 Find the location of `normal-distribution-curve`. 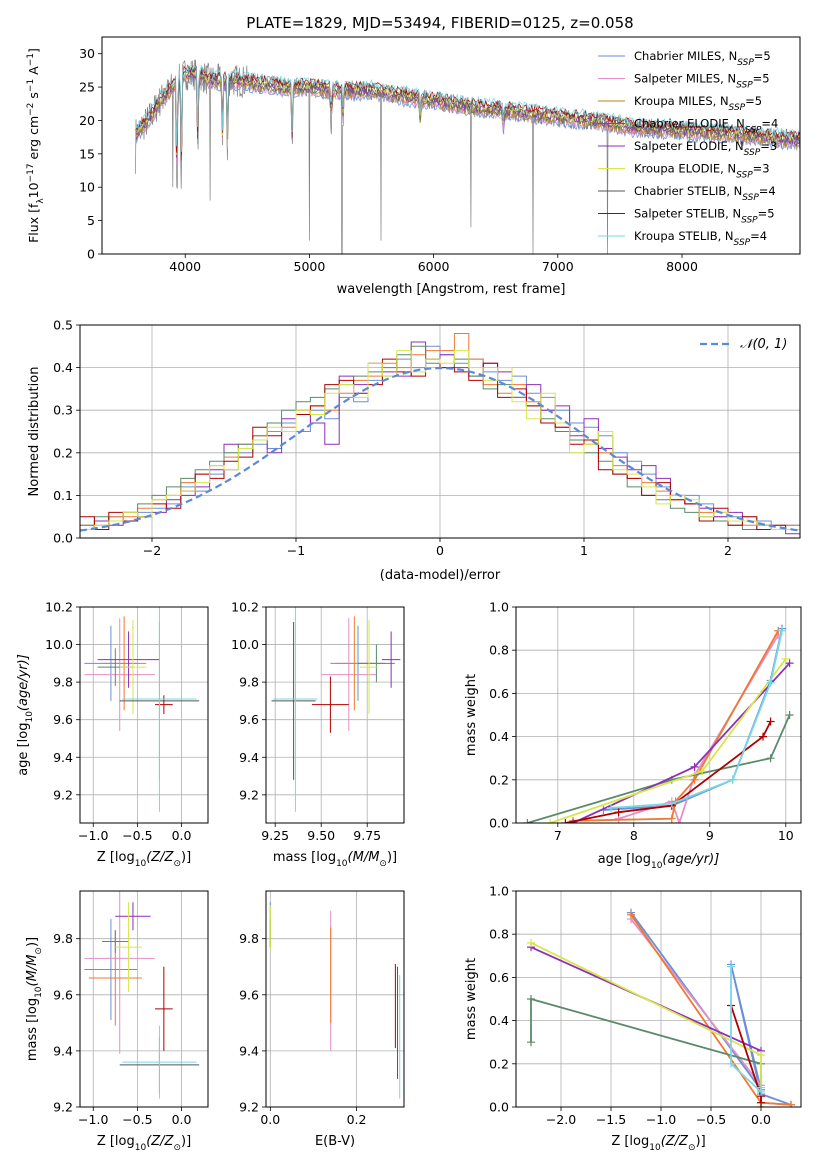

normal-distribution-curve is located at coordinates (440, 449).